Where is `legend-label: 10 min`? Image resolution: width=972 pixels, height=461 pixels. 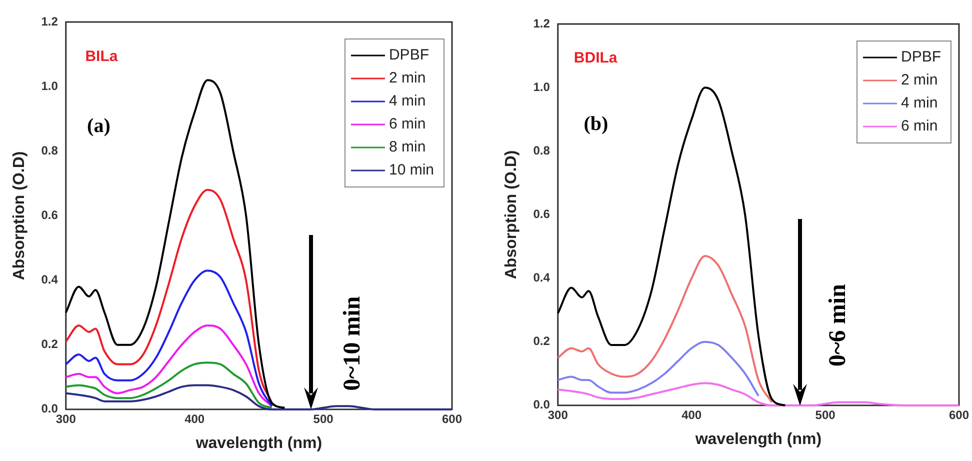
legend-label: 10 min is located at coordinates (411, 170).